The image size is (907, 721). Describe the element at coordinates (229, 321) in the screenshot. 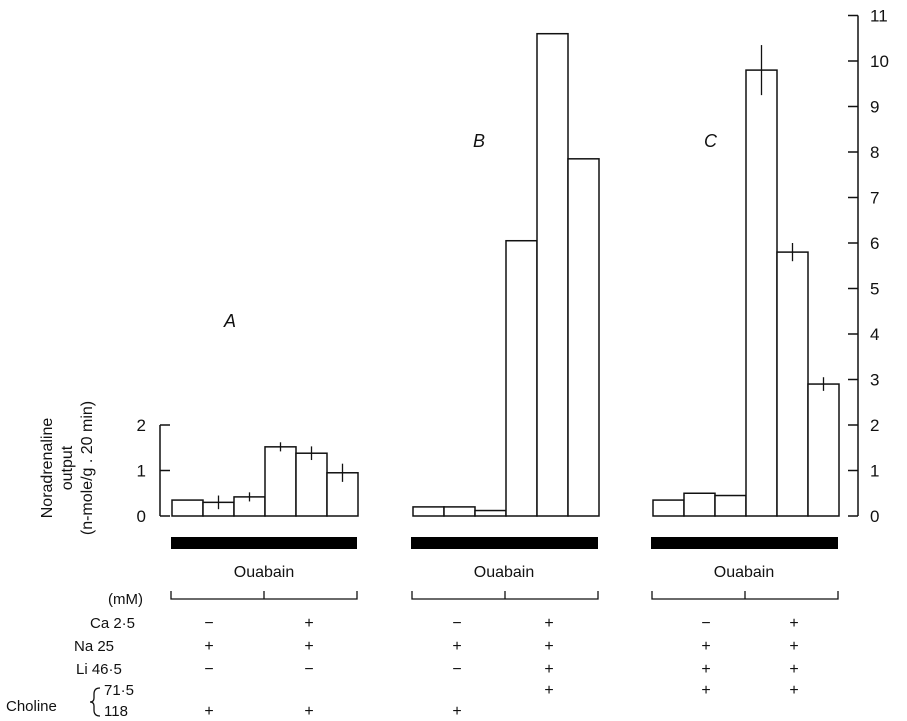

I see `panel-label-a: A` at that location.